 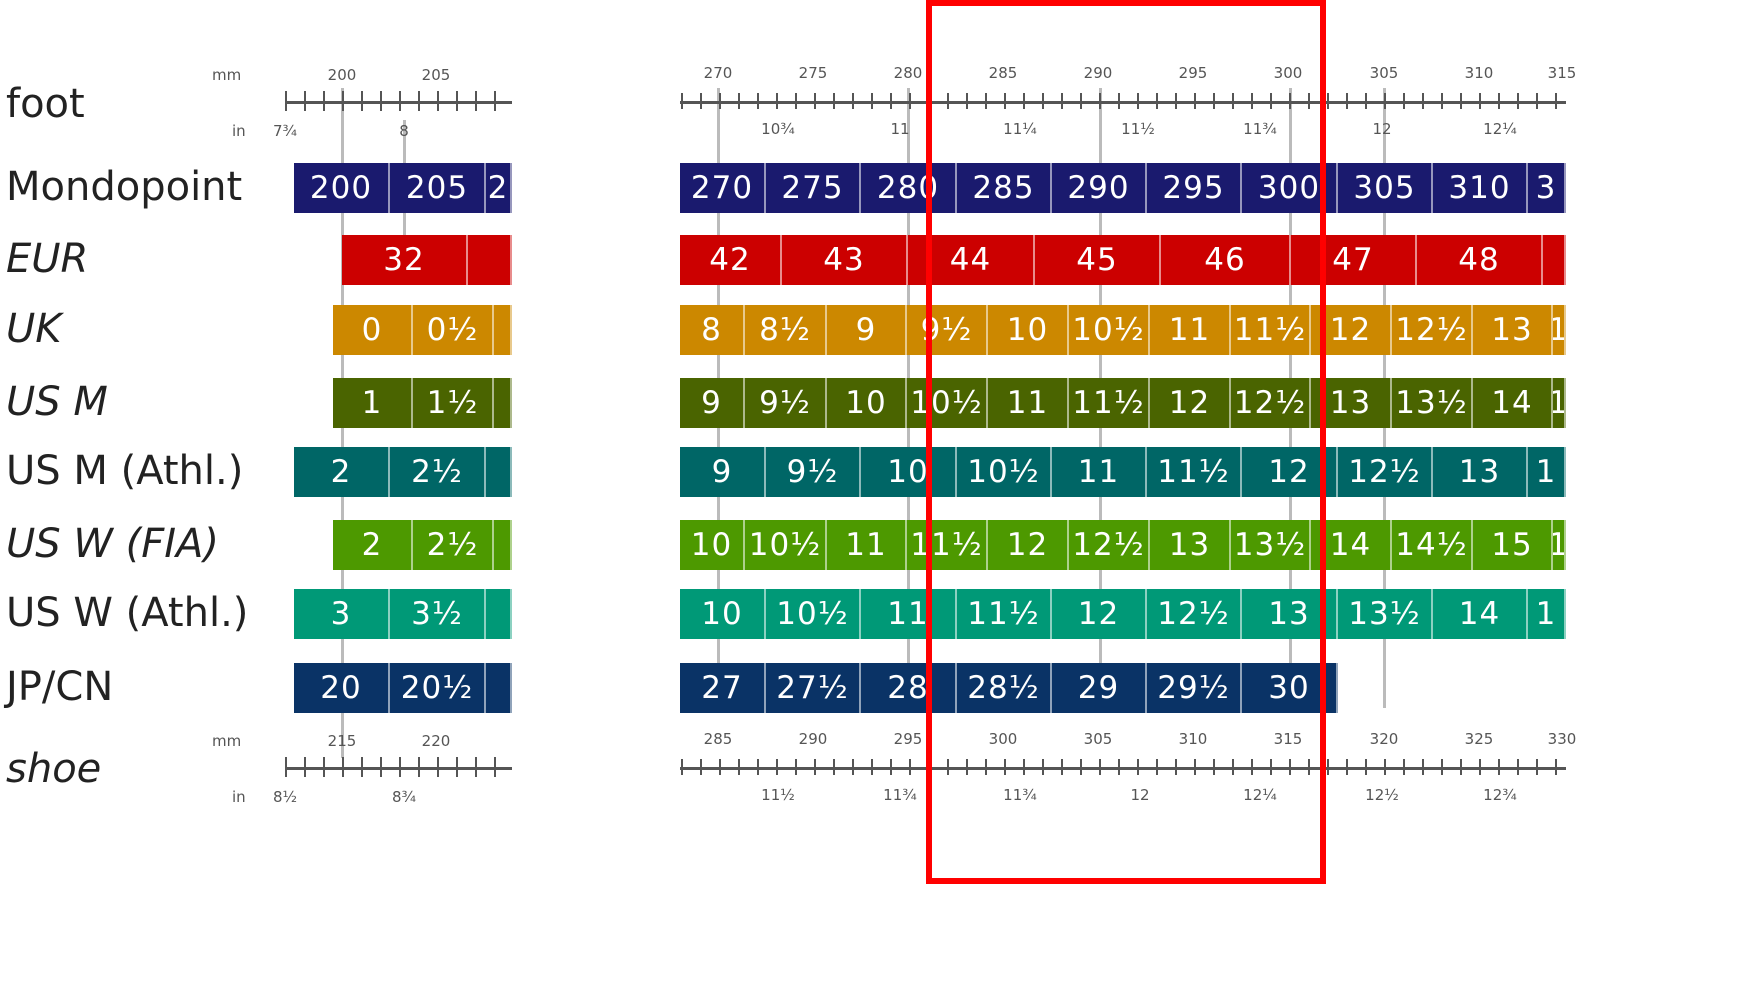 What do you see at coordinates (712, 403) in the screenshot?
I see `size-cell-us-m: 9` at bounding box center [712, 403].